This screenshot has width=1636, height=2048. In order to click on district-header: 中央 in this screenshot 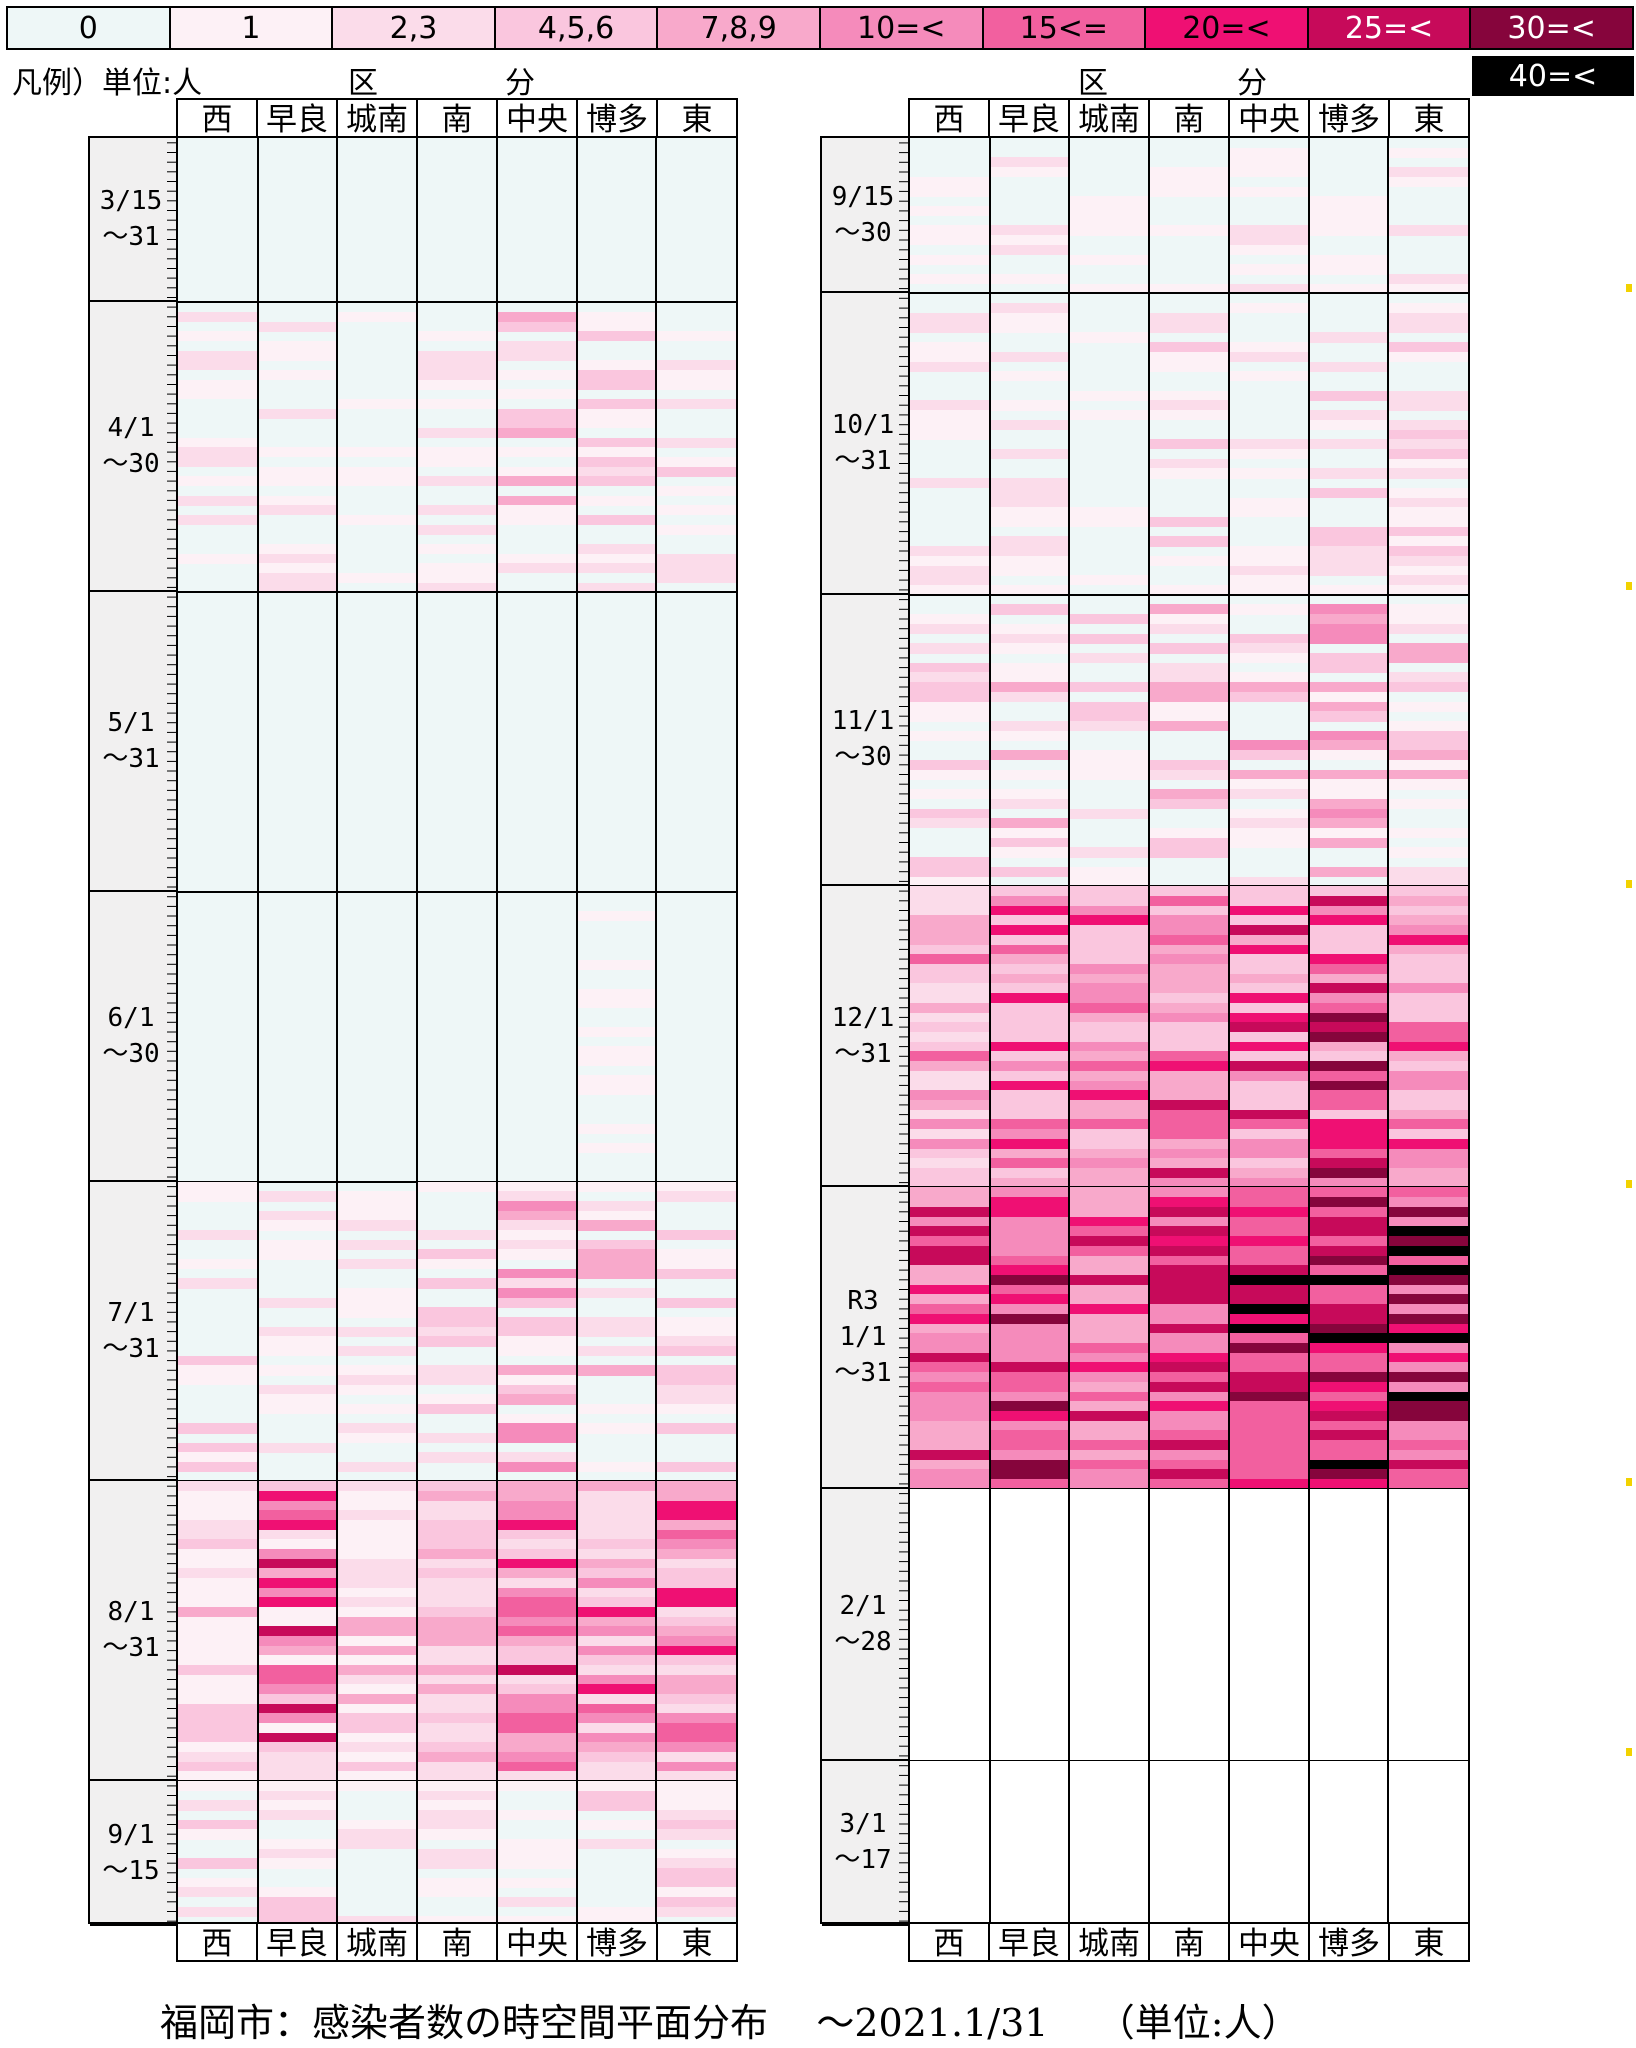, I will do `click(538, 1943)`.